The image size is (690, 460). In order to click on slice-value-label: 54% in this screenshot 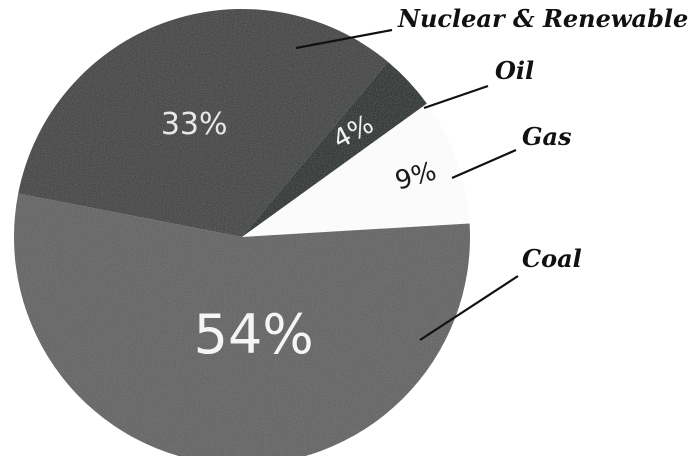, I will do `click(254, 334)`.